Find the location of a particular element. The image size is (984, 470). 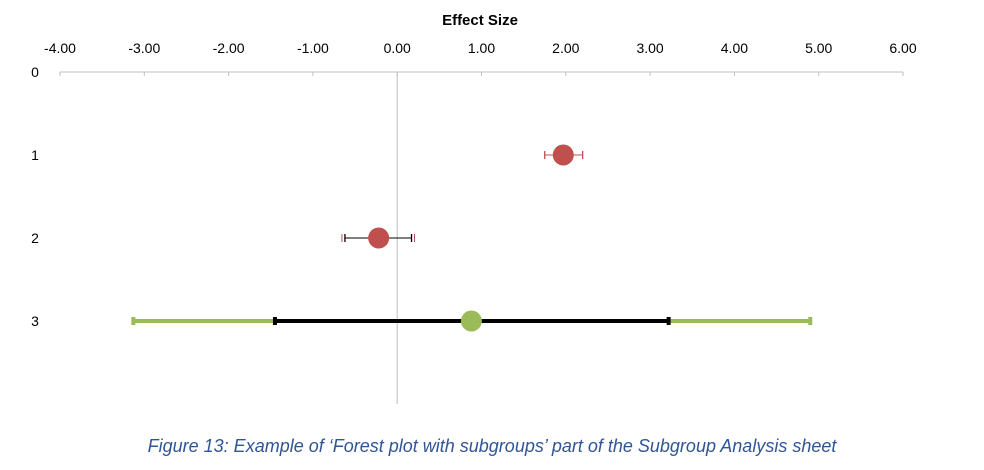

x-tick-label: 1.00 is located at coordinates (481, 48).